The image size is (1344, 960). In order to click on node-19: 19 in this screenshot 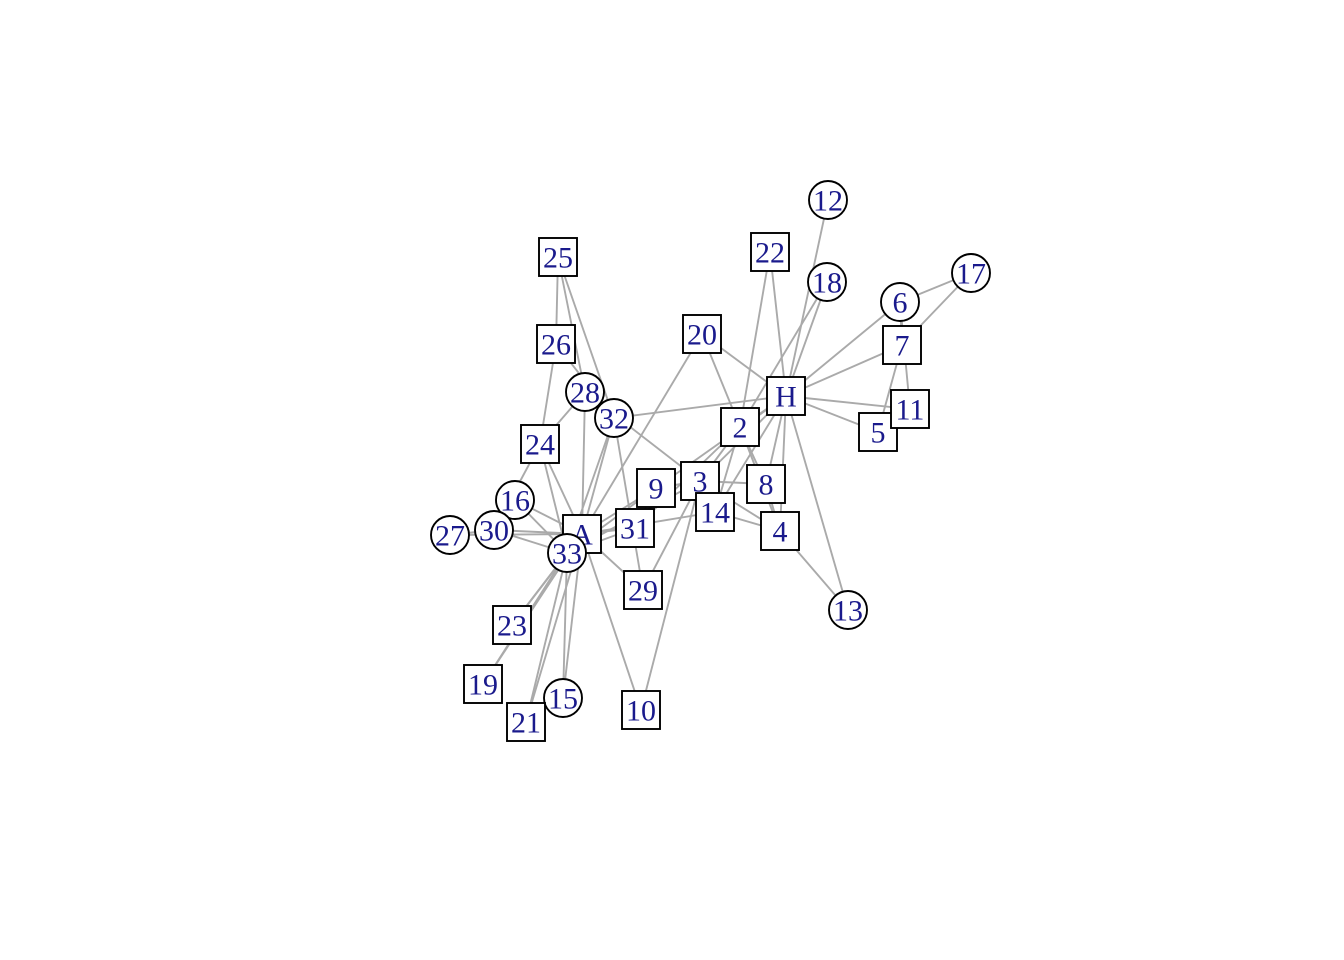, I will do `click(483, 684)`.